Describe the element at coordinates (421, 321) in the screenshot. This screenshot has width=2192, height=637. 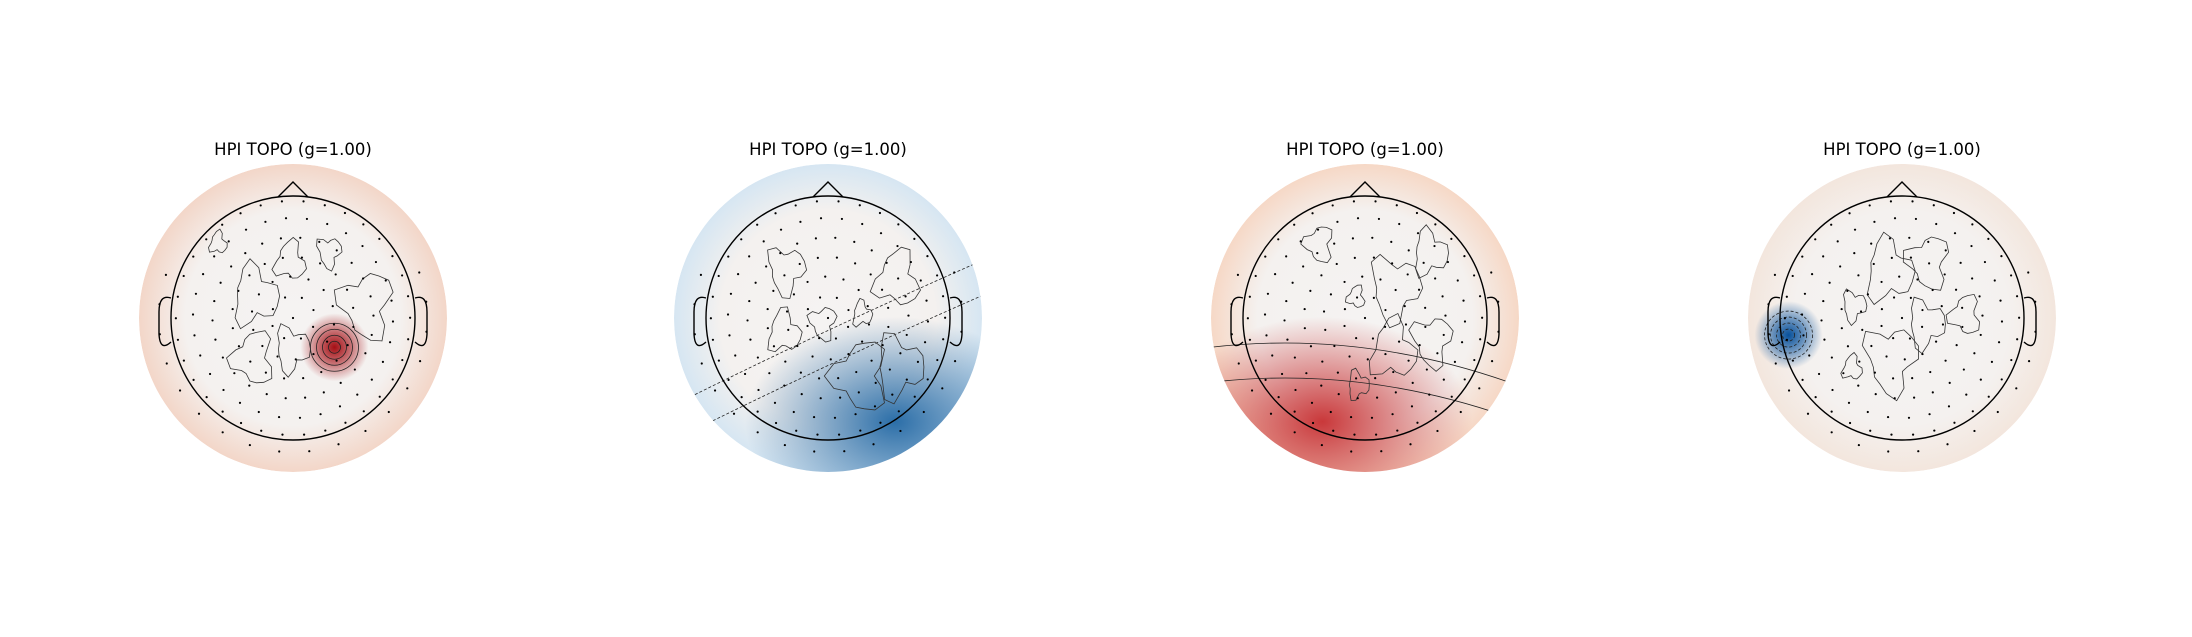
I see `right-ear-outline` at that location.